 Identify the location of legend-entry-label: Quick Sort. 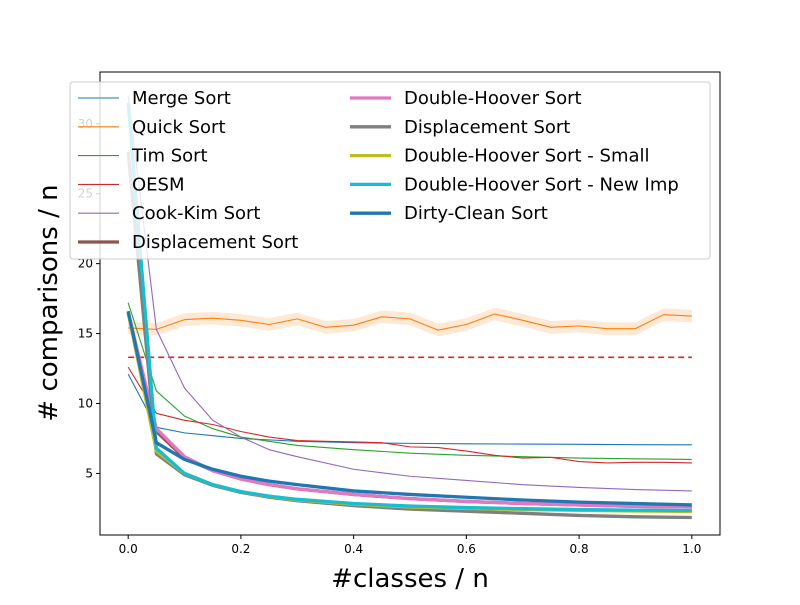
(179, 127).